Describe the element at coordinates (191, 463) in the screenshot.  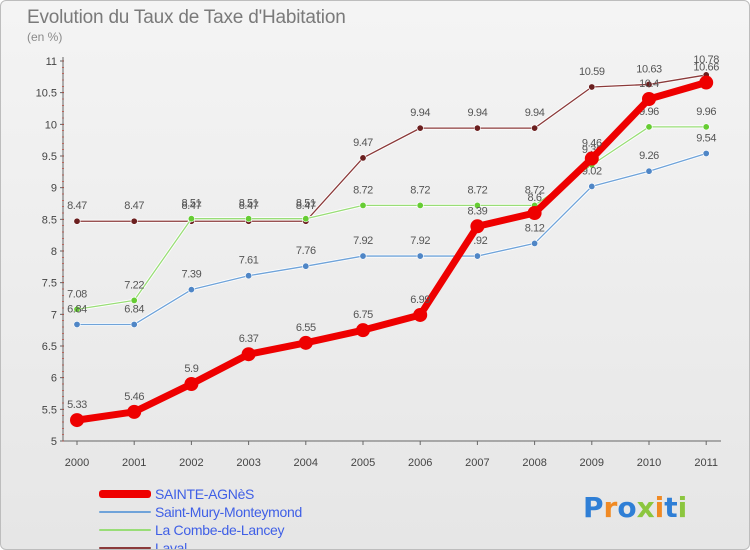
I see `x-tick-label: 2002` at that location.